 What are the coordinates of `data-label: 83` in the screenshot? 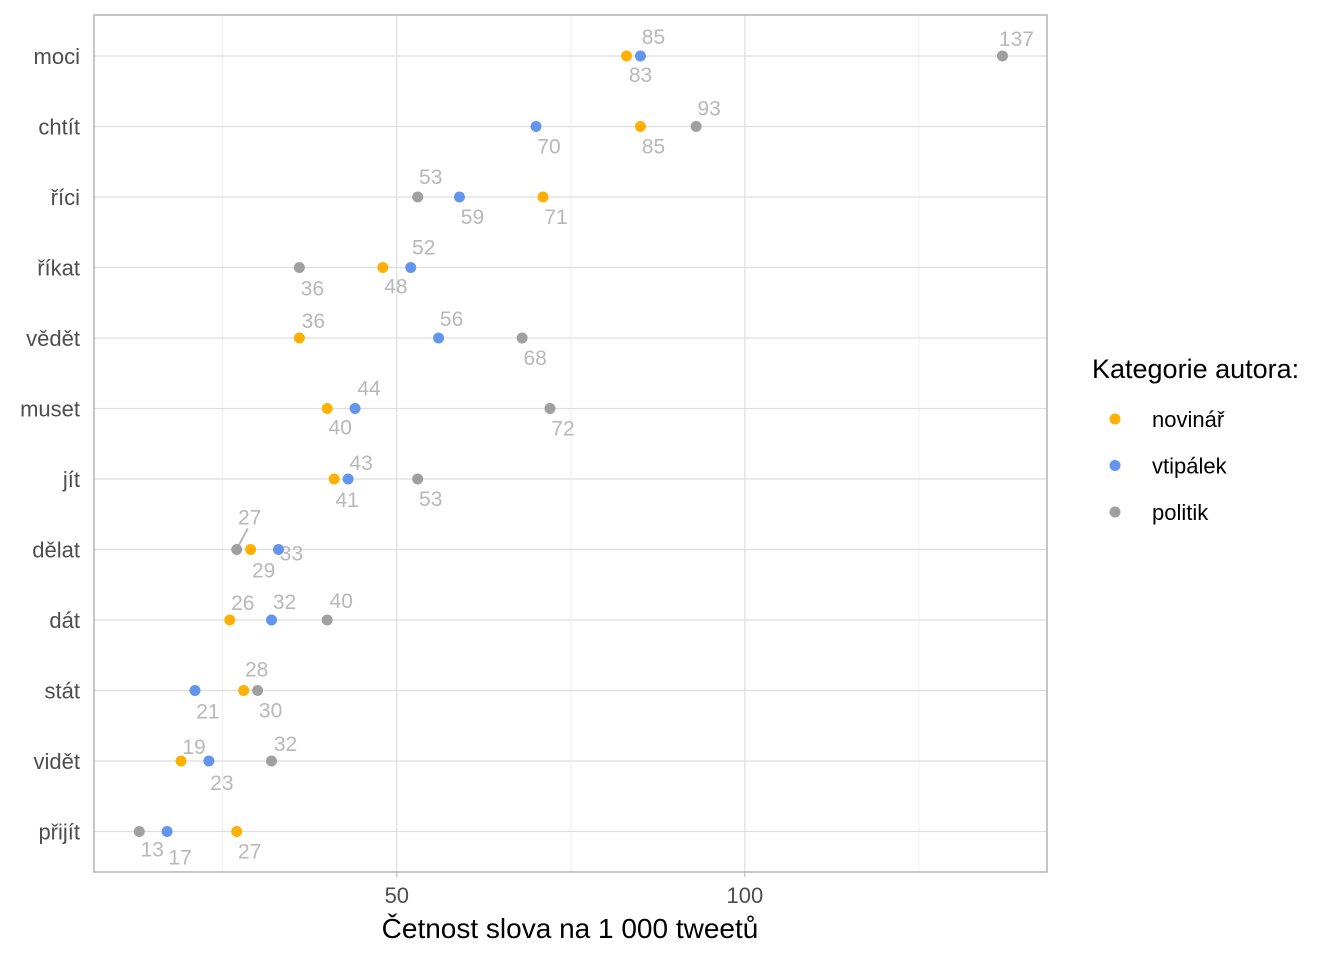 It's located at (640, 75).